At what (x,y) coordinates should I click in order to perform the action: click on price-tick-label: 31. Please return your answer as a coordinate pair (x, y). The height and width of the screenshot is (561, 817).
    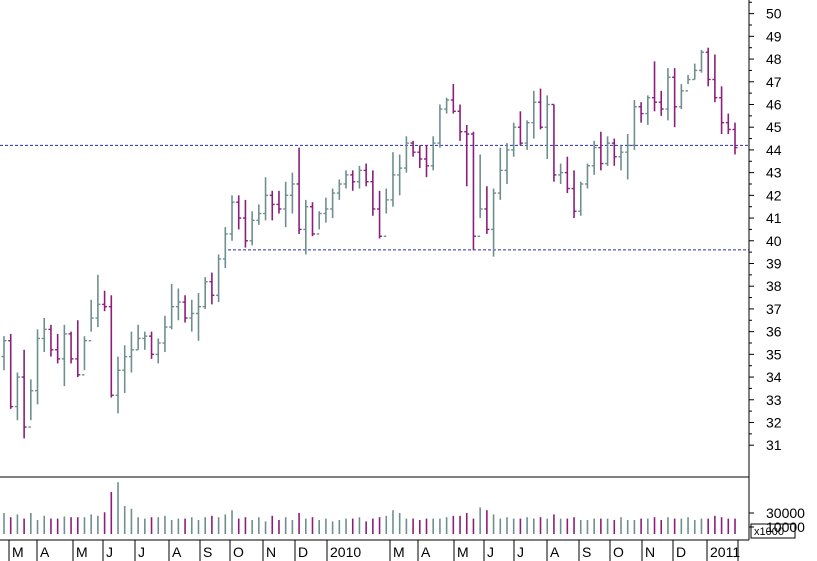
    Looking at the image, I should click on (774, 445).